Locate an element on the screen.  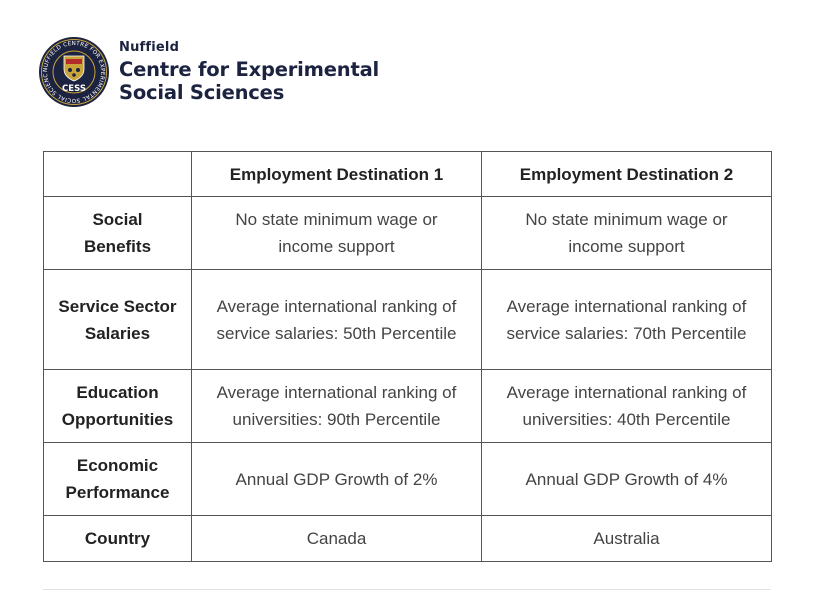
seal-center-text: CESS is located at coordinates (74, 89).